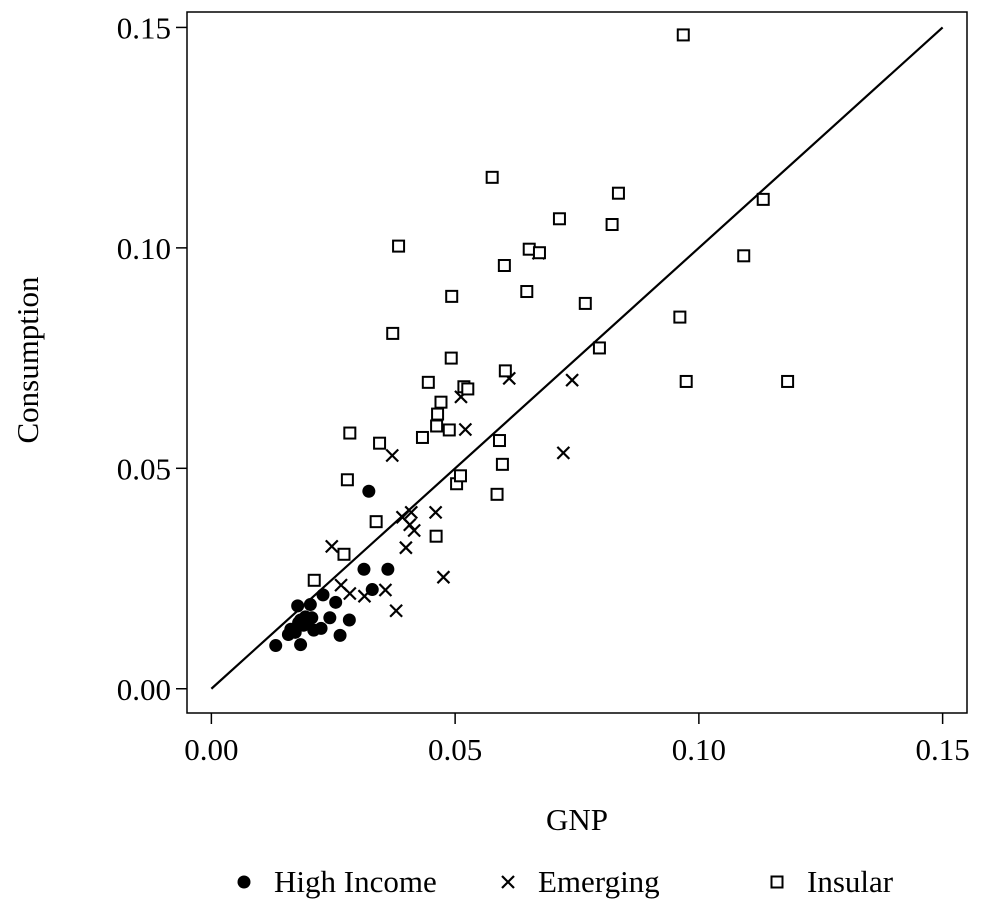 The width and height of the screenshot is (981, 918). I want to click on y-tick-label: 0.10, so click(144, 248).